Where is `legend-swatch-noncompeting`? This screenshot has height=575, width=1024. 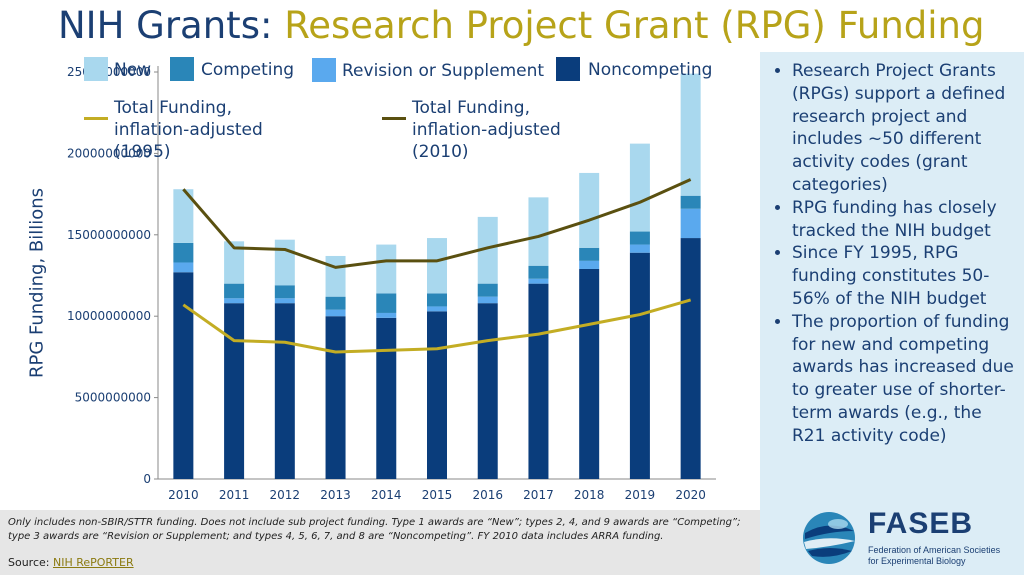
legend-swatch-noncompeting is located at coordinates (568, 69).